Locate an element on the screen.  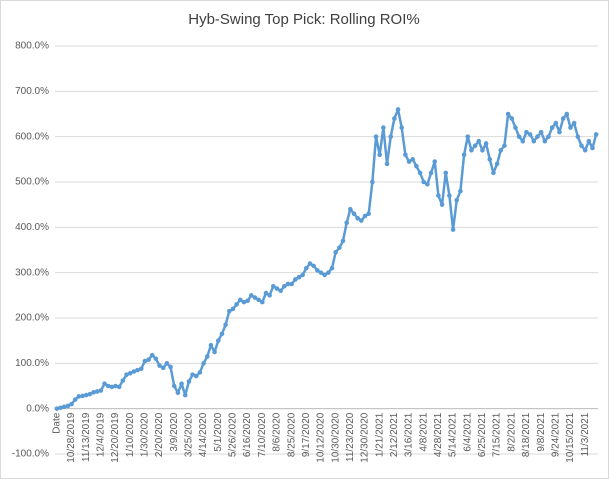
x-tick-label: 1/21/2021 is located at coordinates (379, 434).